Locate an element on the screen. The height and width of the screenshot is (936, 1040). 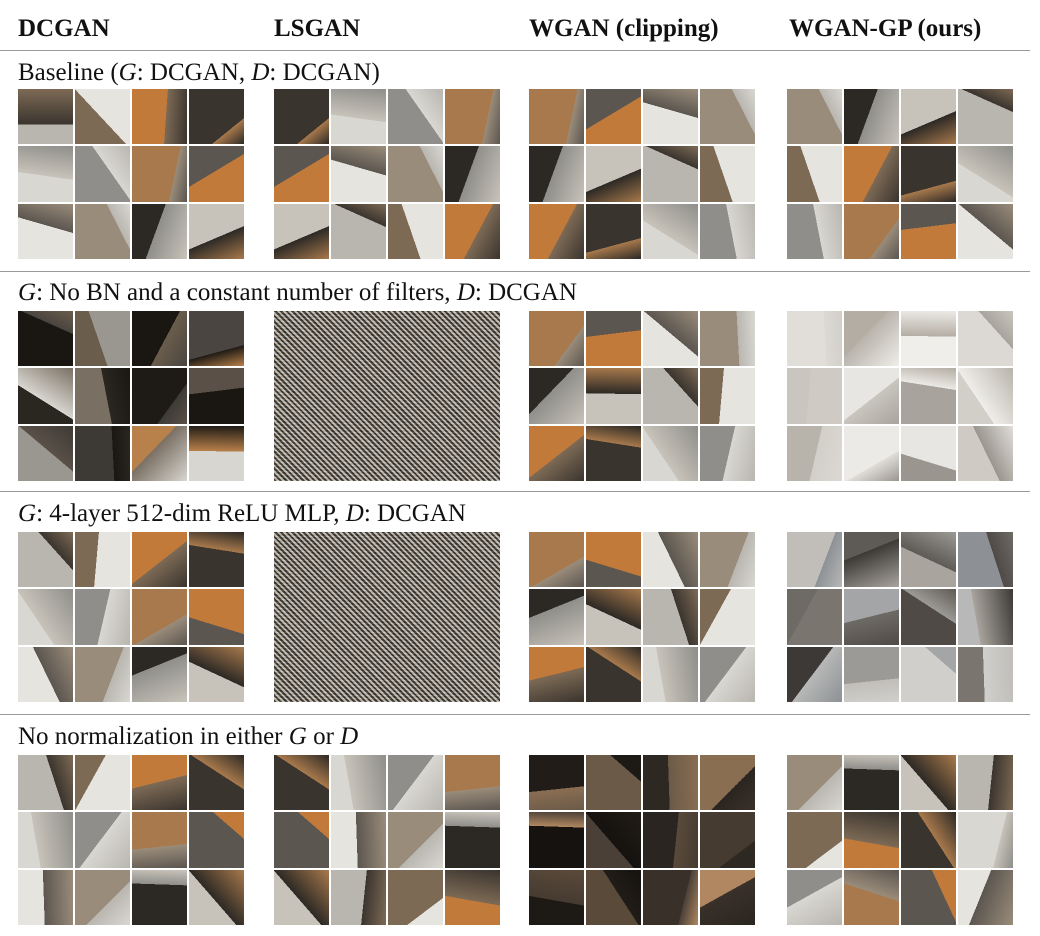
label-text: : DCGAN) is located at coordinates (324, 72).